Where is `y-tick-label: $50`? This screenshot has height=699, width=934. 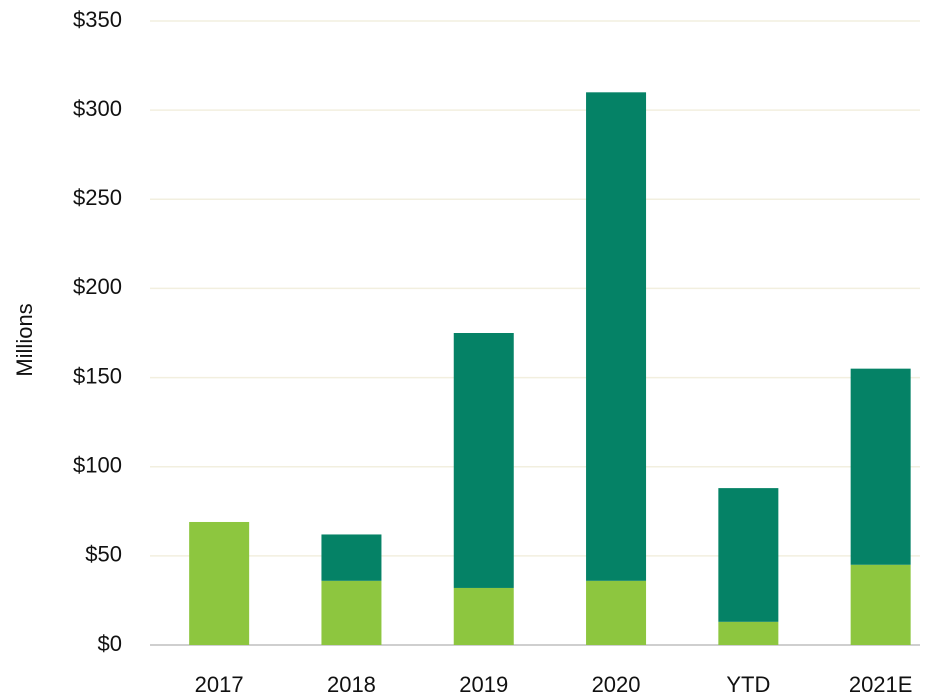 y-tick-label: $50 is located at coordinates (103, 554).